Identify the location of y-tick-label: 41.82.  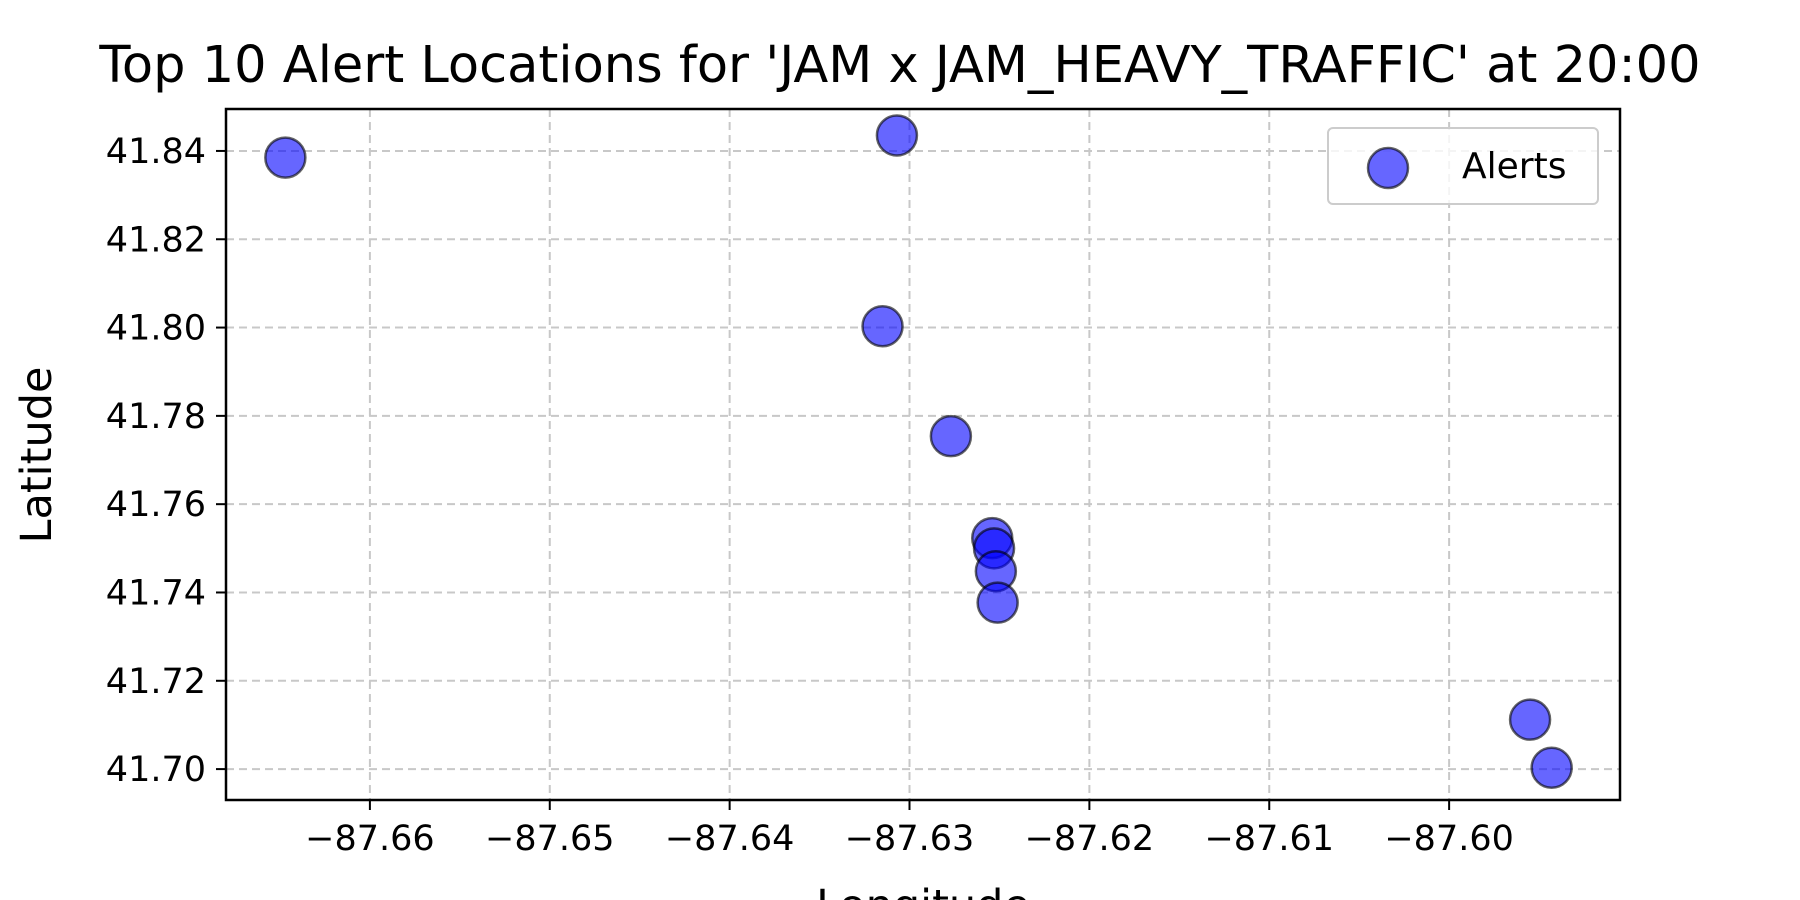
(156, 240).